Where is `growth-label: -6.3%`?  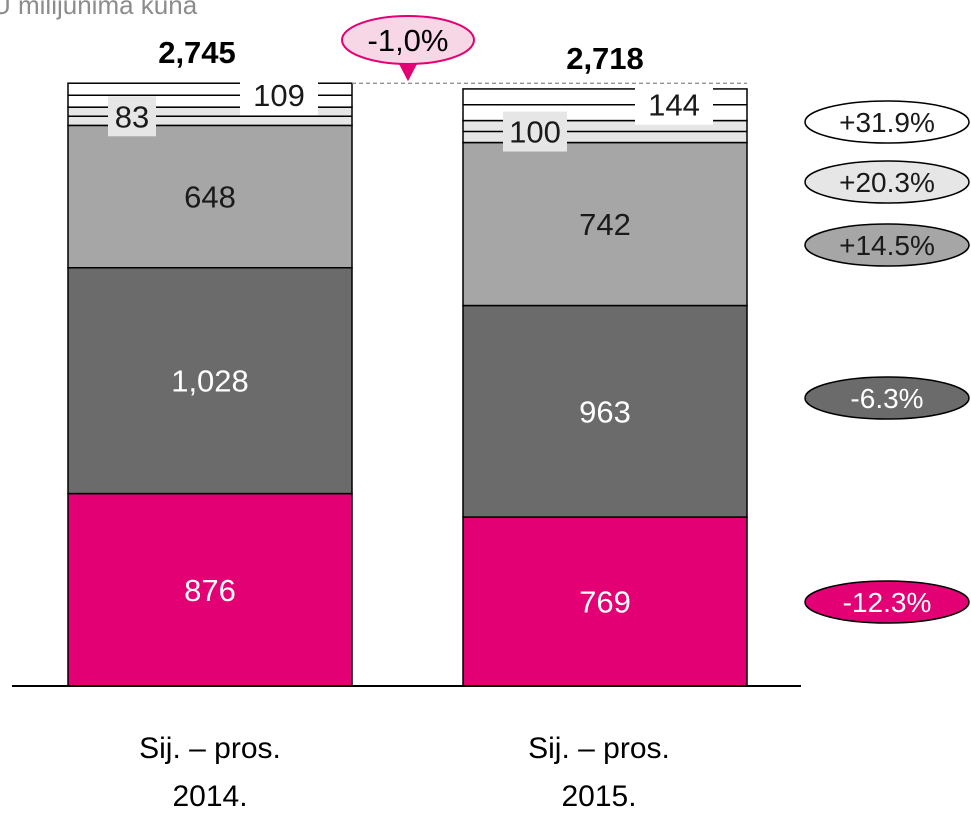 growth-label: -6.3% is located at coordinates (886, 398).